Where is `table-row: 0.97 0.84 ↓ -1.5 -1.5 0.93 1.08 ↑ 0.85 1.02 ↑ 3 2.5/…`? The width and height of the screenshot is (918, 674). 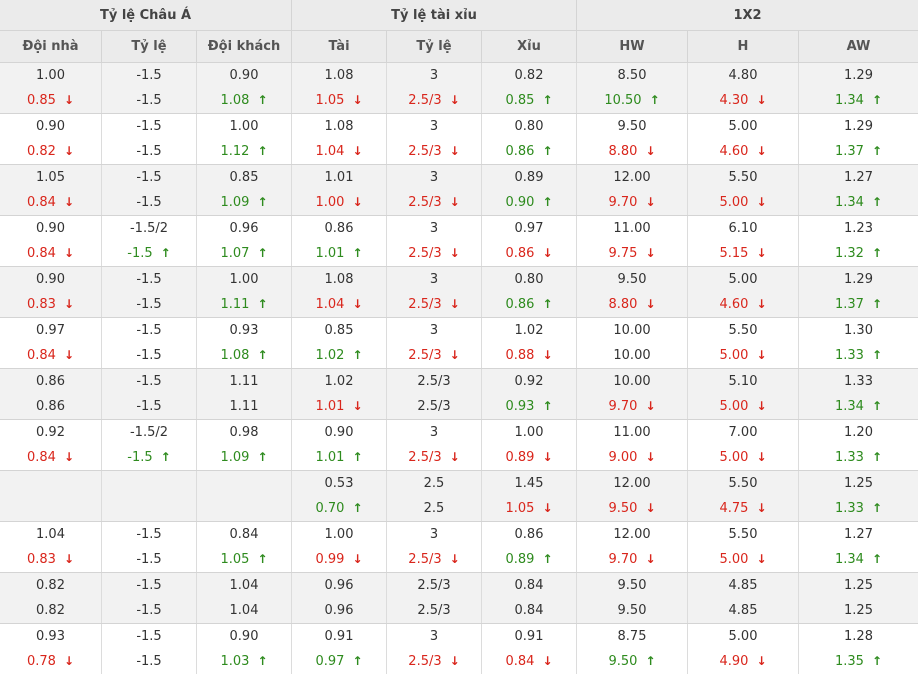 table-row: 0.97 0.84 ↓ -1.5 -1.5 0.93 1.08 ↑ 0.85 1.02 ↑ 3 2.5/… is located at coordinates (459, 342).